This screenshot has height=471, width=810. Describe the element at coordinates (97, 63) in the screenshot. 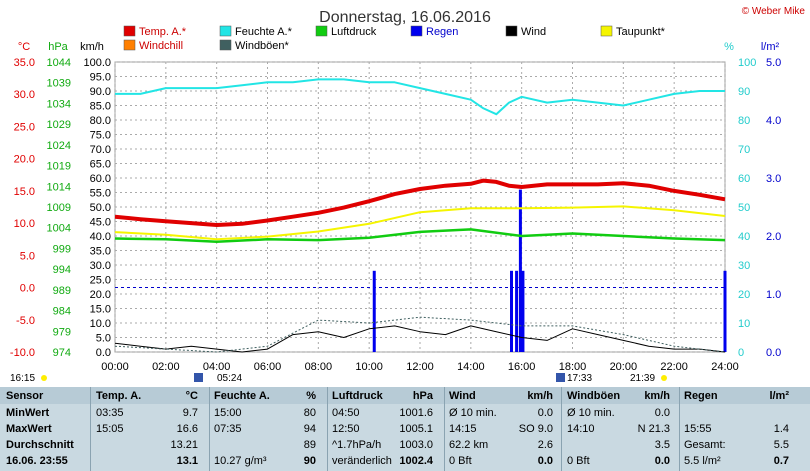

I see `wind-tick-label: 100.0` at that location.